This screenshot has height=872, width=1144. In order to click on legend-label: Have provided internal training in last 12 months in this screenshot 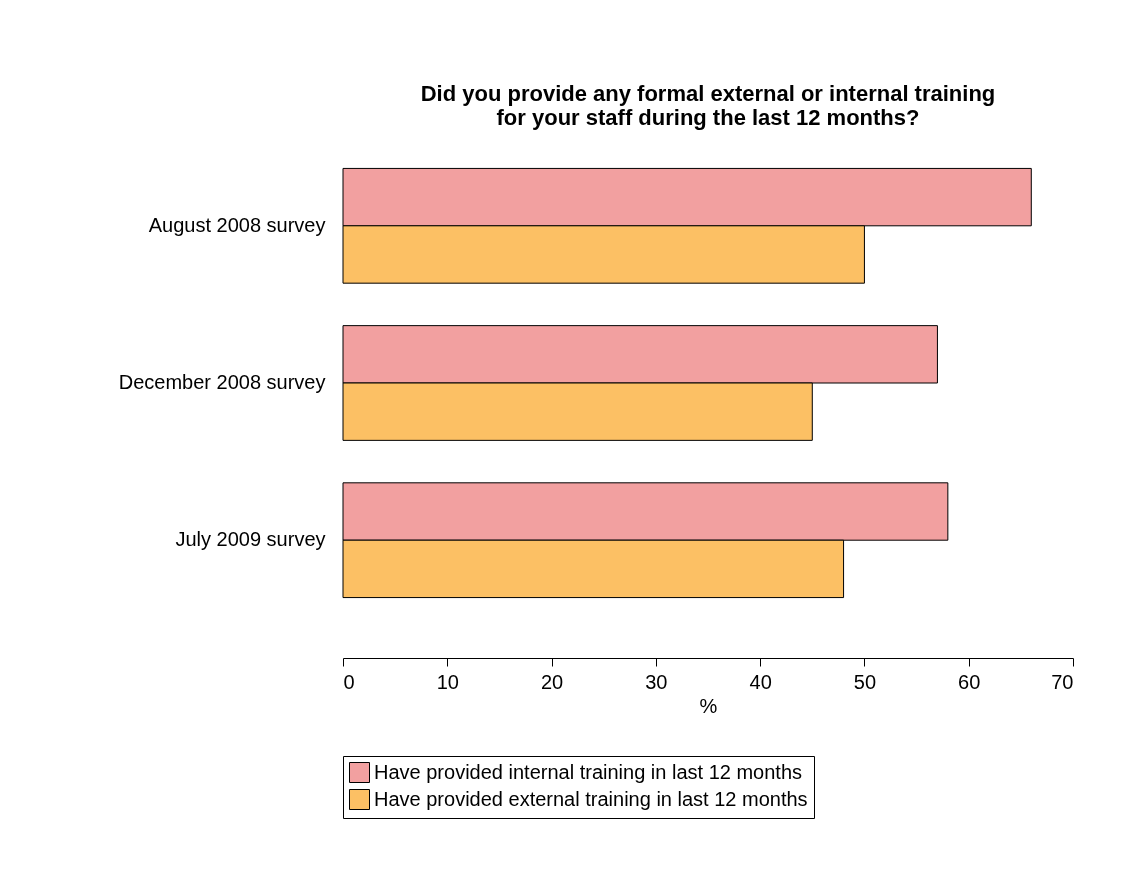, I will do `click(588, 771)`.